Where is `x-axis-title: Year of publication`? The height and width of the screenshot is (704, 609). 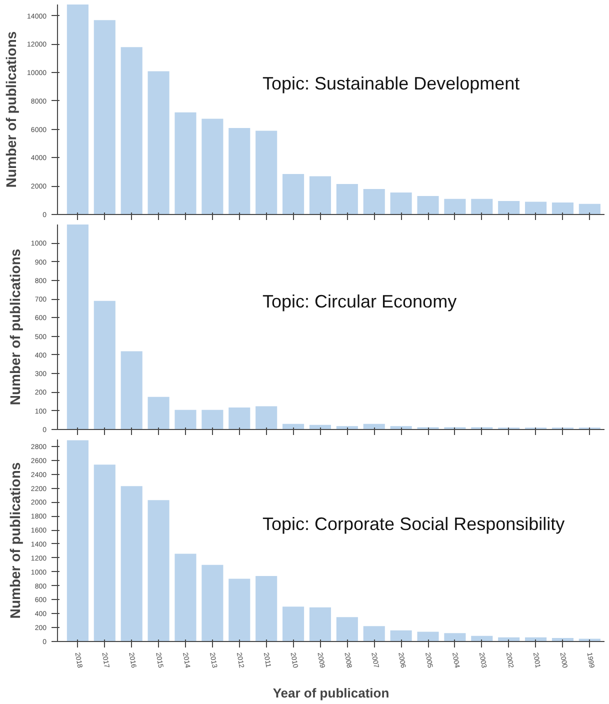
x-axis-title: Year of publication is located at coordinates (331, 693).